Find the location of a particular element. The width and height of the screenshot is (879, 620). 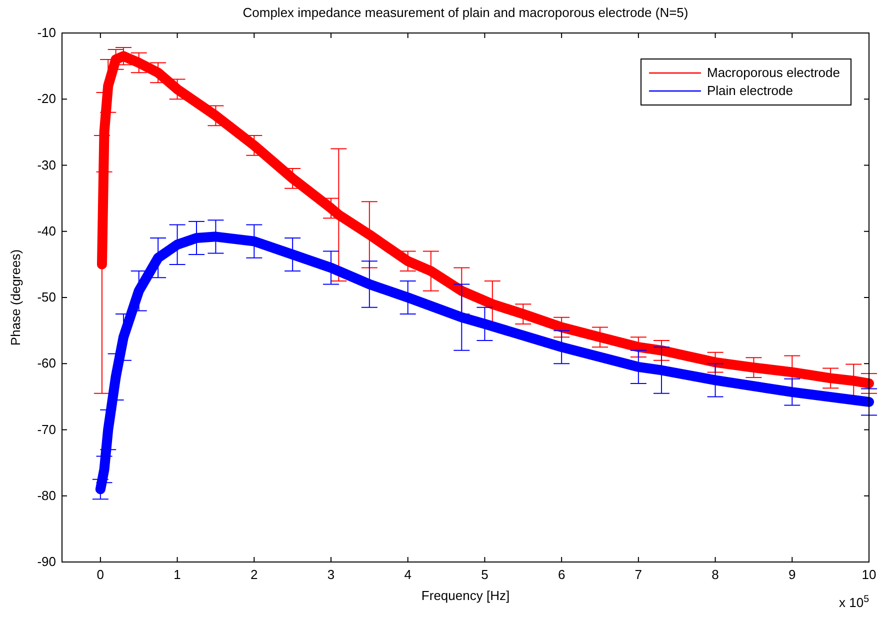

x-tick-label: 4 is located at coordinates (408, 574).